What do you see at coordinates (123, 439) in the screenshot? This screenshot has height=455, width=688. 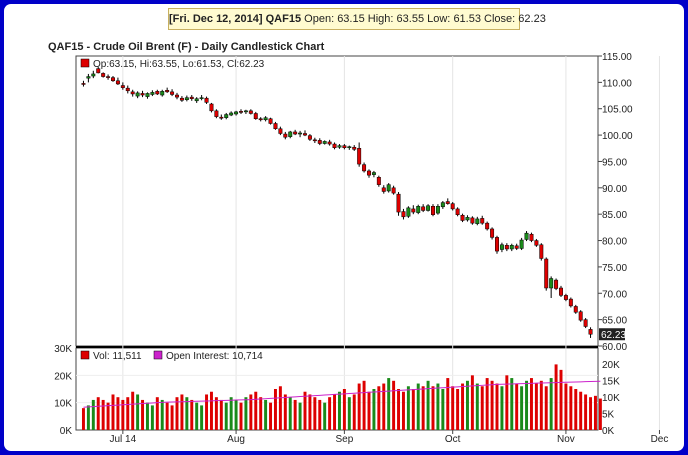 I see `x-tick-label: Jul 14` at bounding box center [123, 439].